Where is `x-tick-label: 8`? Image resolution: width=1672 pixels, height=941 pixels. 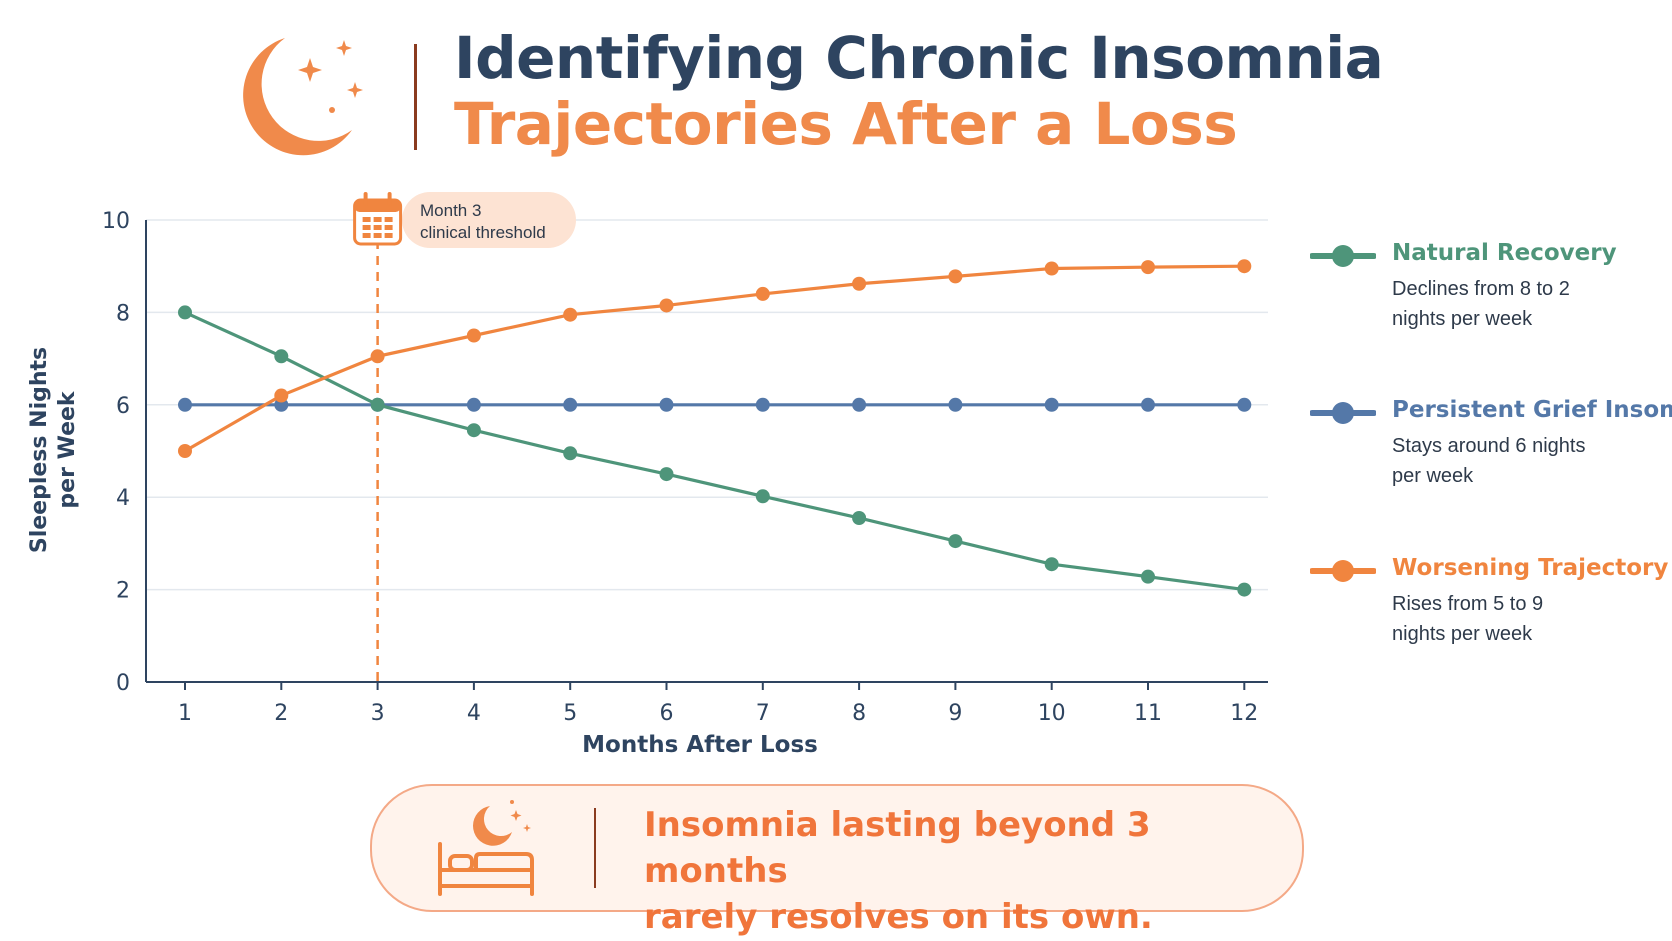 x-tick-label: 8 is located at coordinates (859, 713).